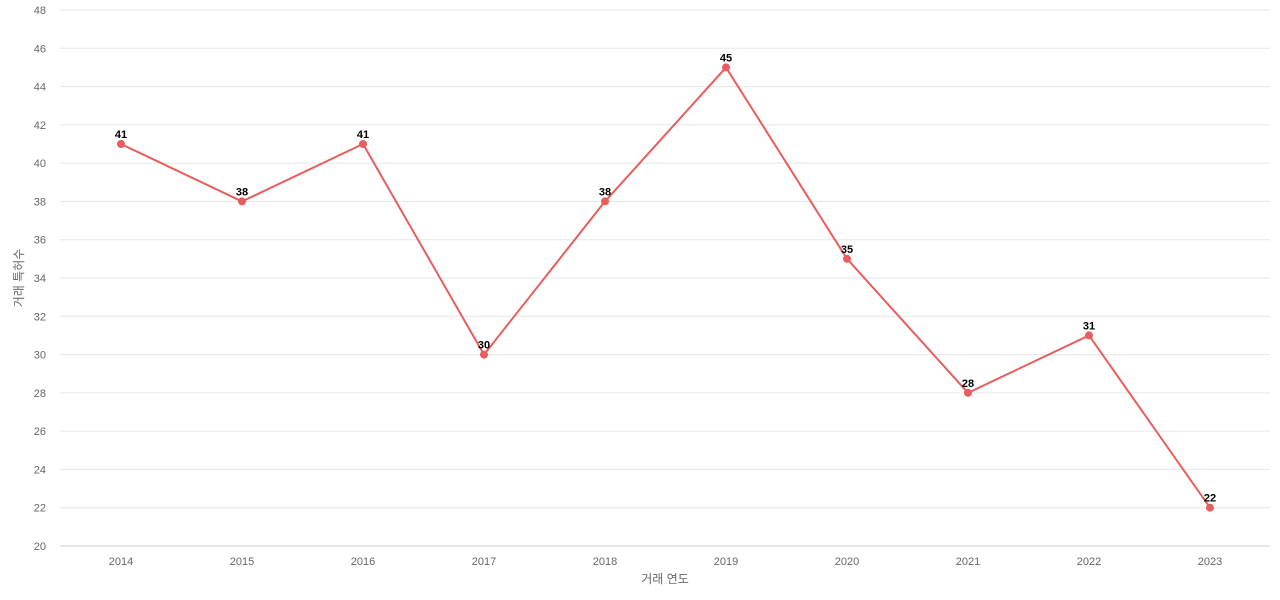 The image size is (1280, 600). I want to click on y-tick-label-46: 46, so click(40, 49).